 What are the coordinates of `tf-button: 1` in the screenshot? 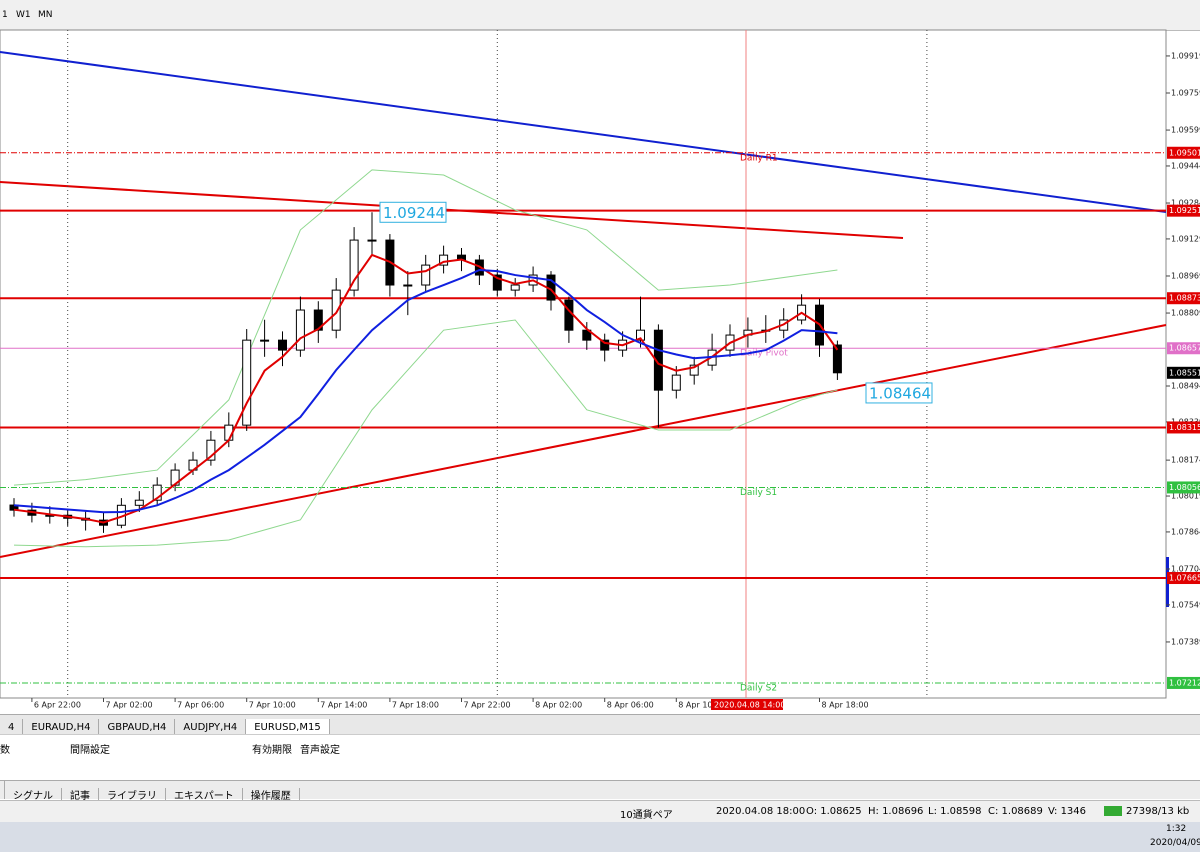 It's located at (5, 15).